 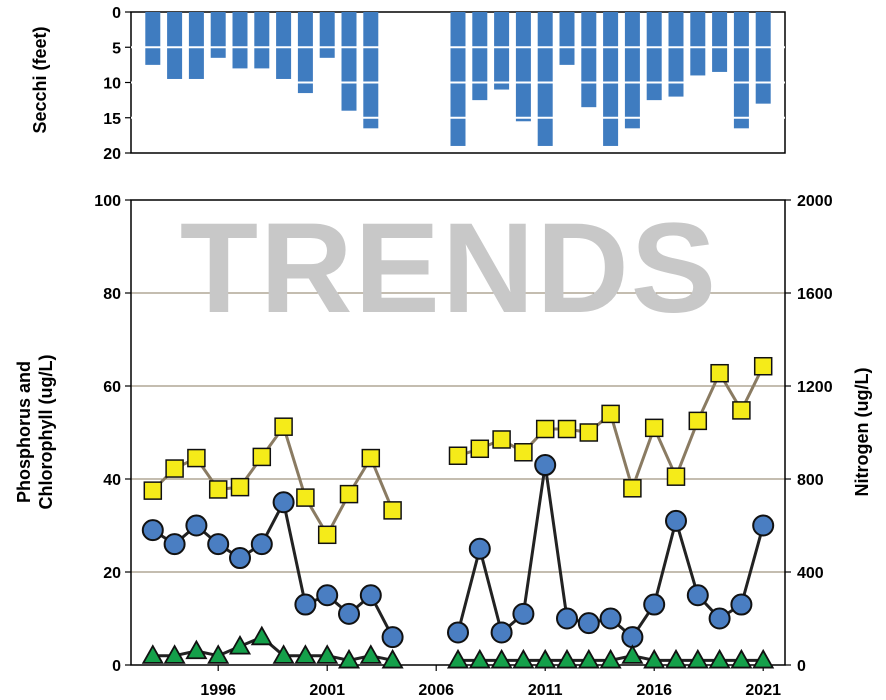 What do you see at coordinates (112, 294) in the screenshot?
I see `left-y-tick-label: 80` at bounding box center [112, 294].